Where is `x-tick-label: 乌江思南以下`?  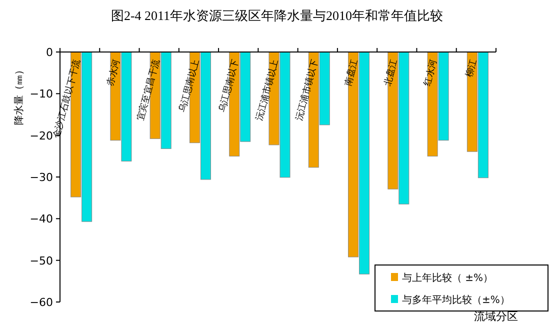 x-tick-label: 乌江思南以下 is located at coordinates (229, 86).